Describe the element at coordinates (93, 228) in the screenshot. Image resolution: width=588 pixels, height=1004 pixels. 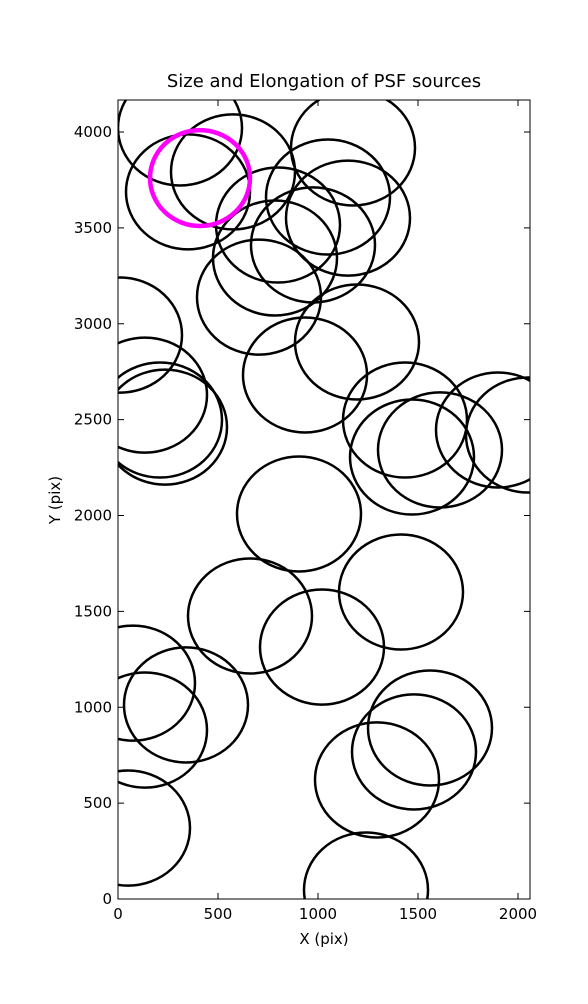
I see `y-tick-label: 3500` at that location.